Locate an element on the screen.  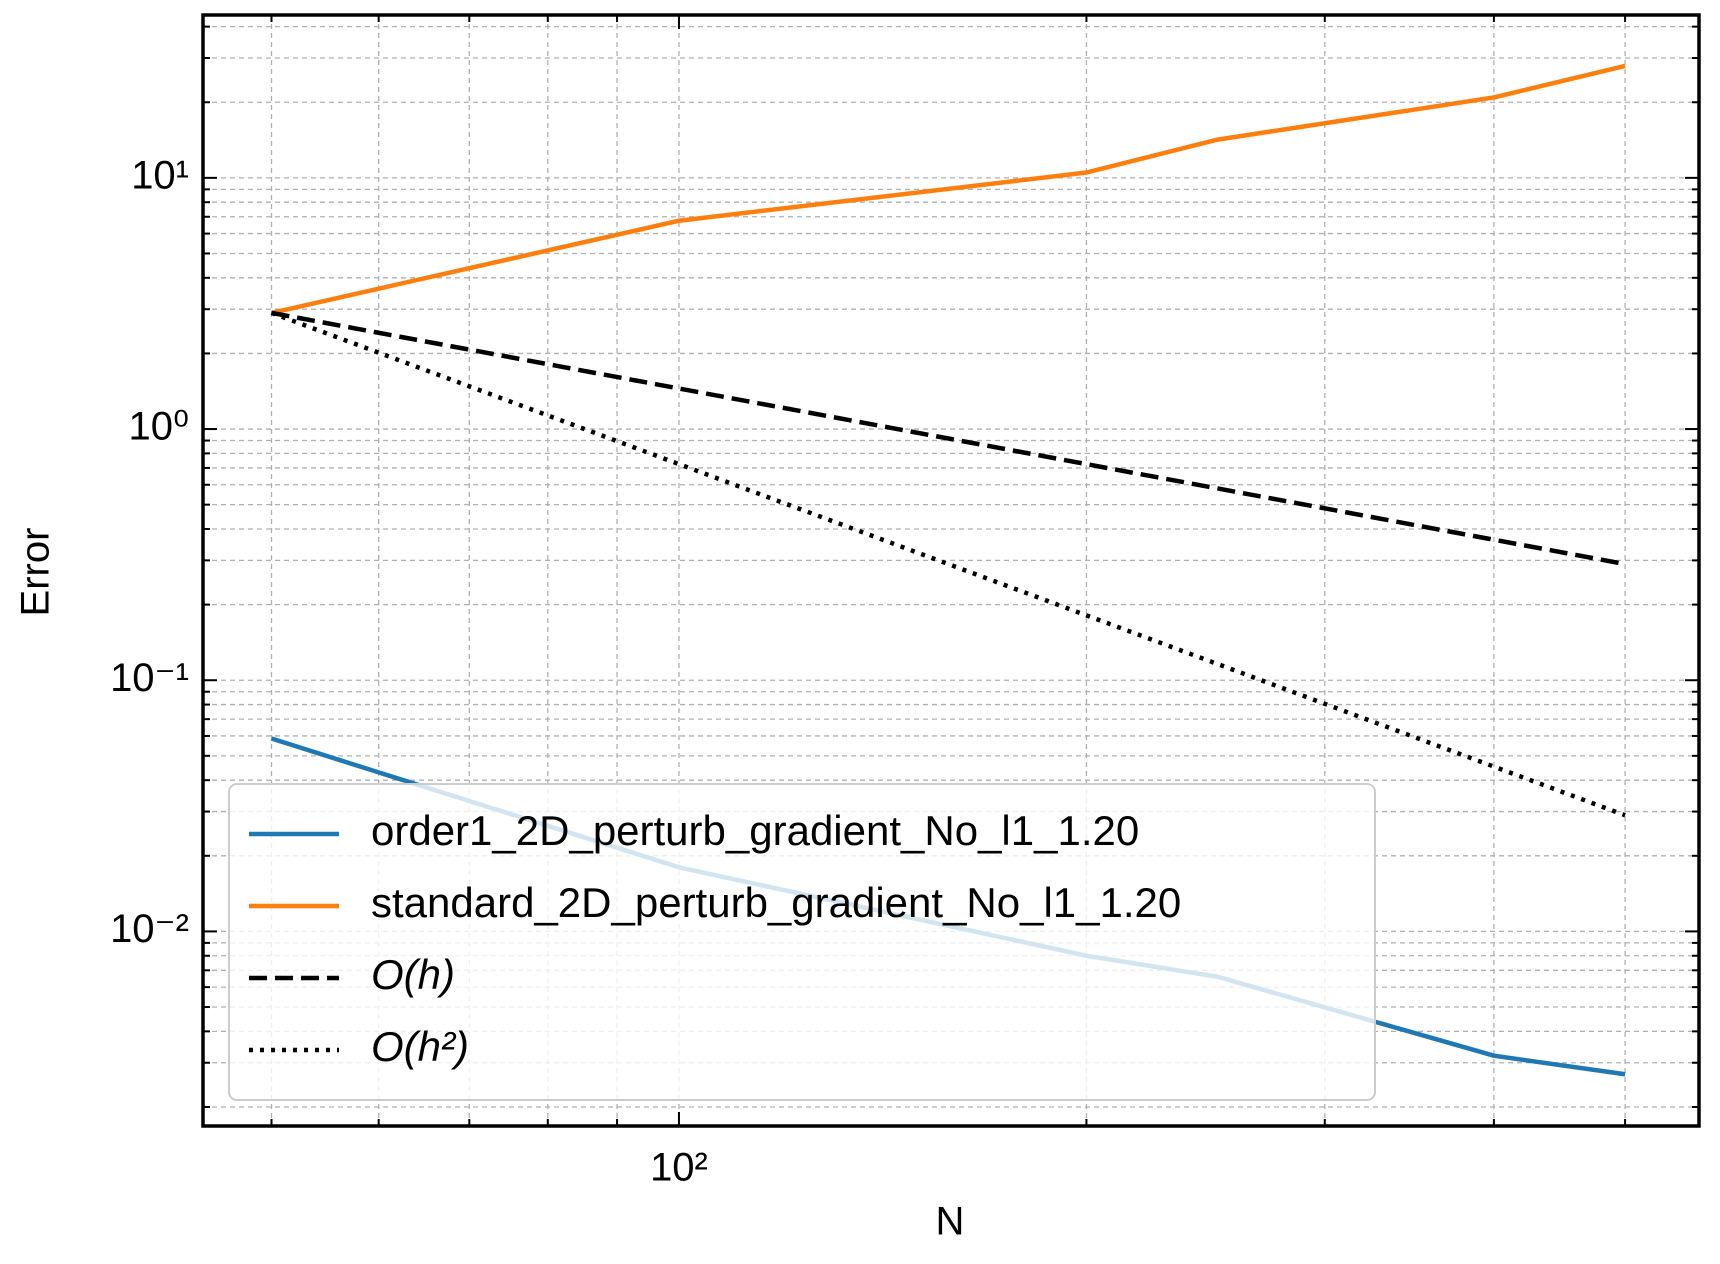
x-axis-label: N is located at coordinates (950, 1222).